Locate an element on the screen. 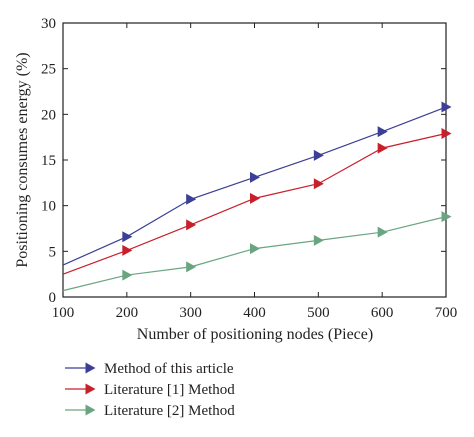 The width and height of the screenshot is (474, 437). y-tick-label: 30 is located at coordinates (48, 24).